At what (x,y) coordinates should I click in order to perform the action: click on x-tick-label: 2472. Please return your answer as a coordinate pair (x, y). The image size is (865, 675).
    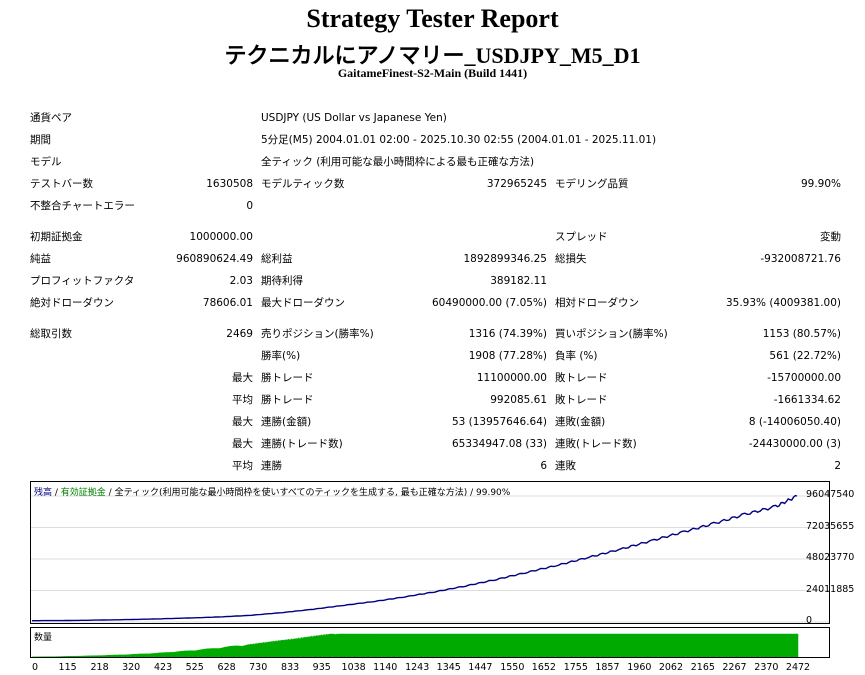
    Looking at the image, I should click on (798, 667).